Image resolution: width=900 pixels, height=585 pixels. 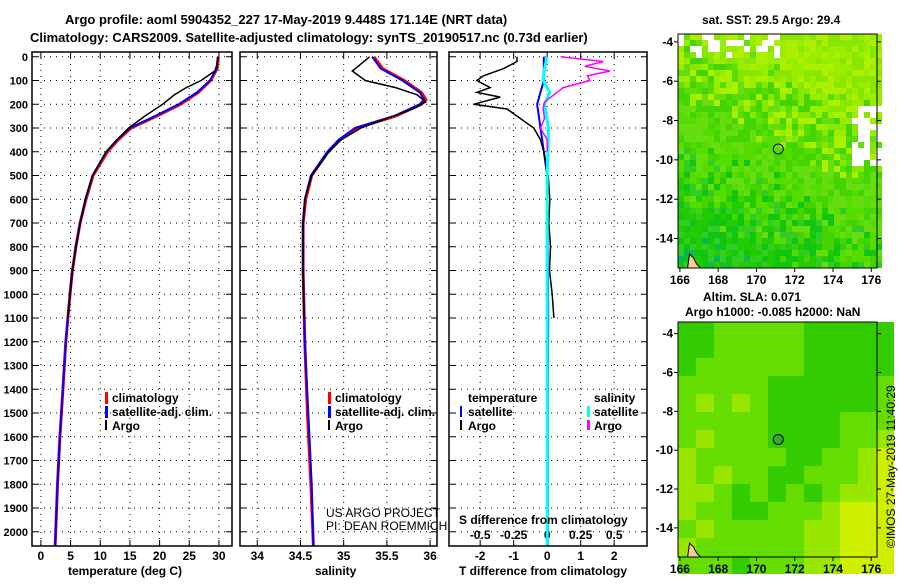 I want to click on lon-tick-label: 170, so click(x=756, y=569).